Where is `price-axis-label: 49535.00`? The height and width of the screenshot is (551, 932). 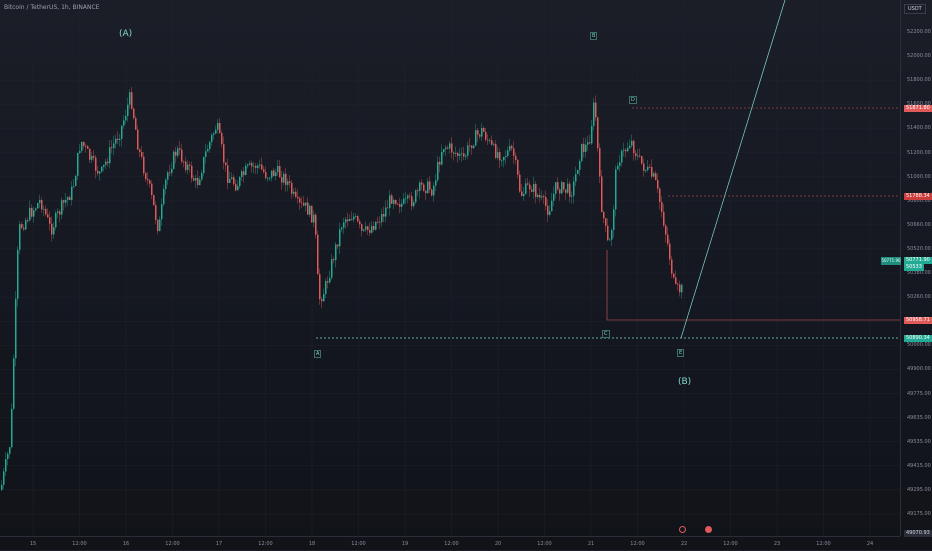
price-axis-label: 49535.00 is located at coordinates (919, 441).